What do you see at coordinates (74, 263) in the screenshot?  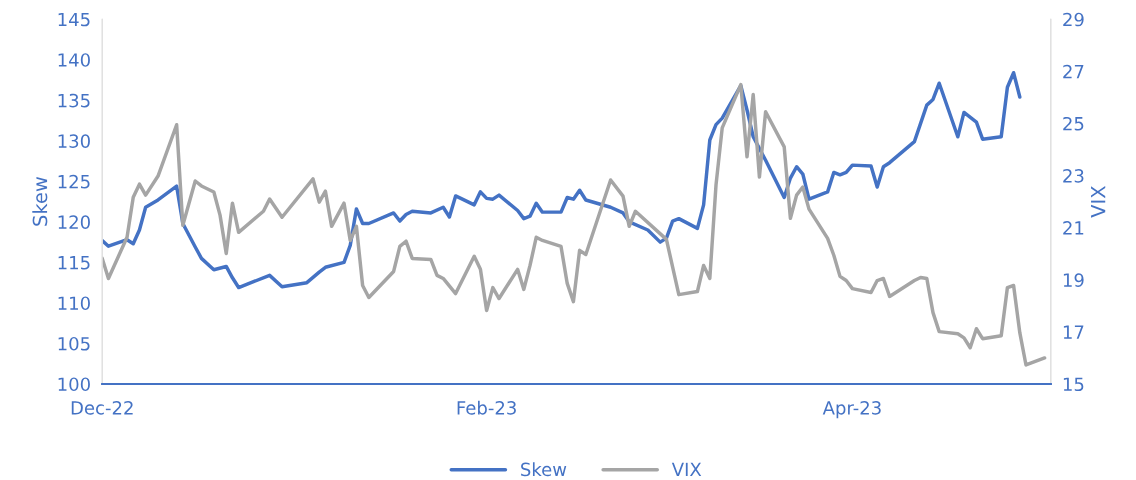 I see `y-tick-label: 115` at bounding box center [74, 263].